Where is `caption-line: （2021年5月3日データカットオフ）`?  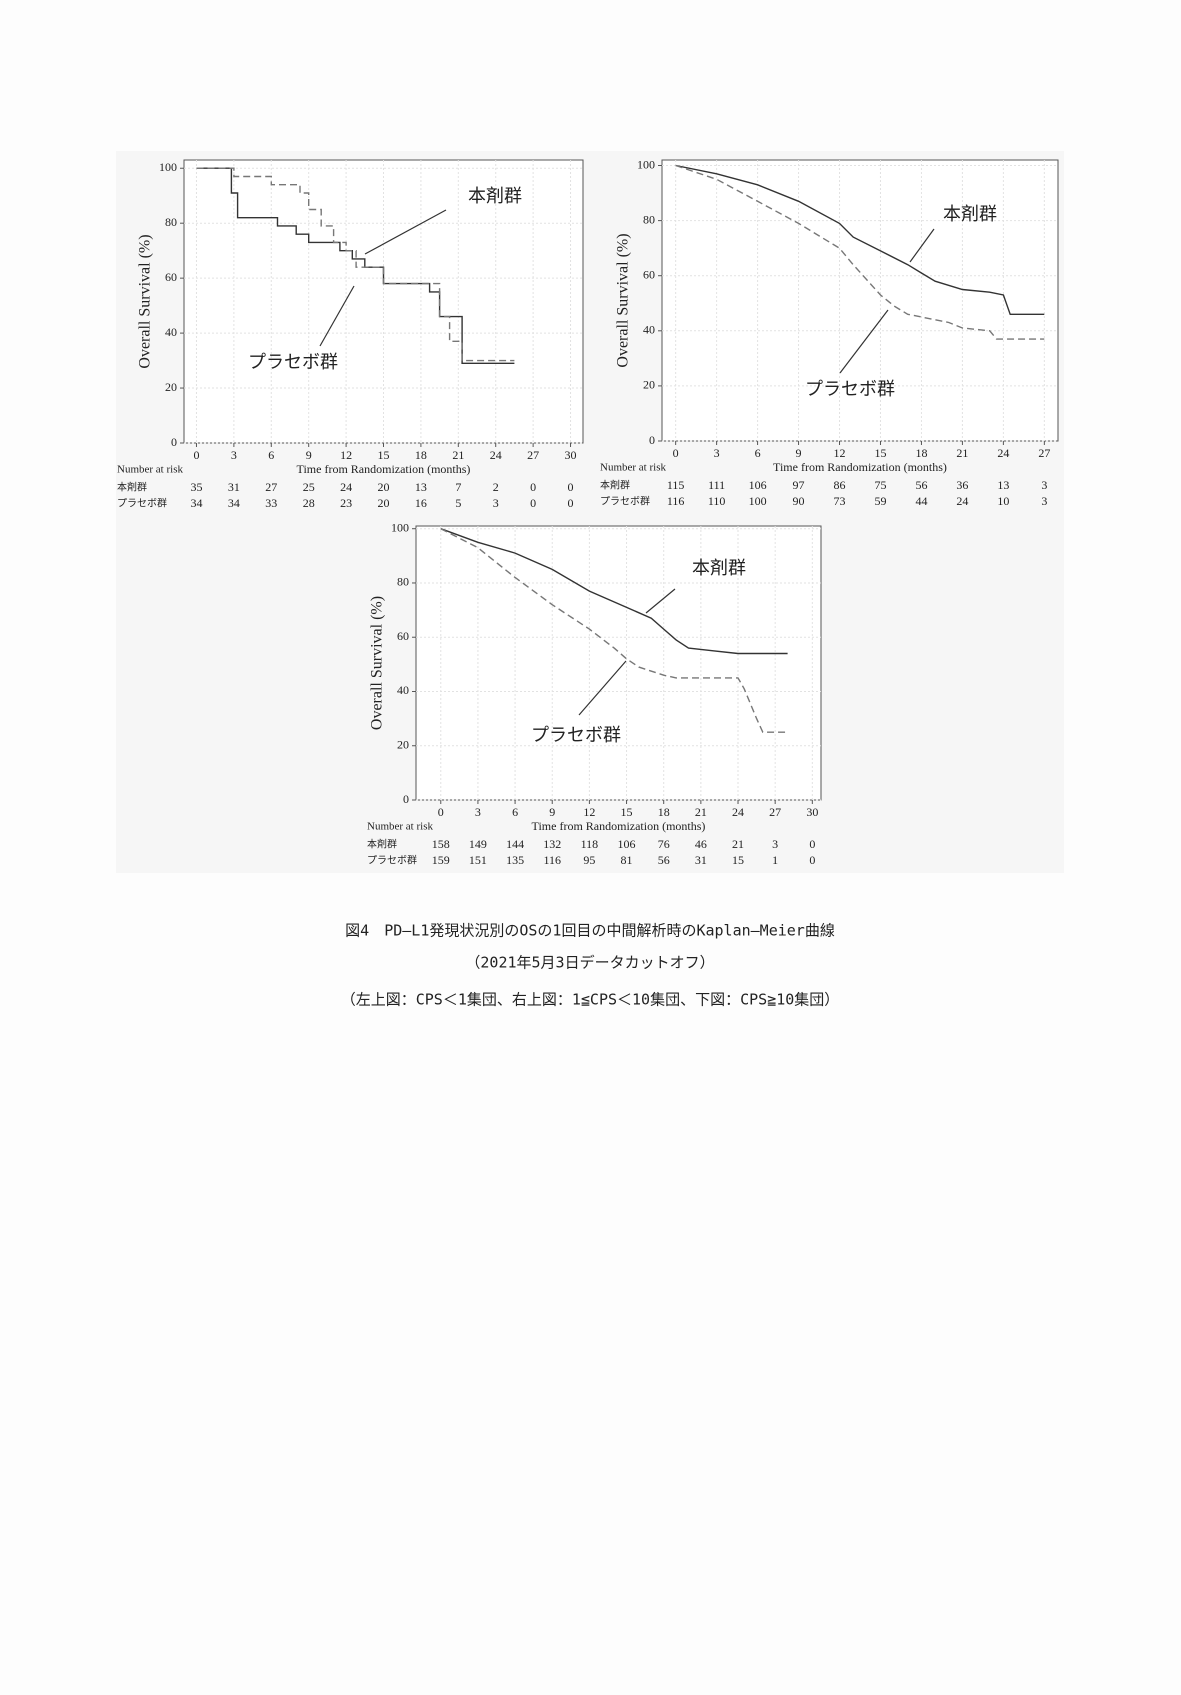 caption-line: （2021年5月3日データカットオフ） is located at coordinates (589, 963).